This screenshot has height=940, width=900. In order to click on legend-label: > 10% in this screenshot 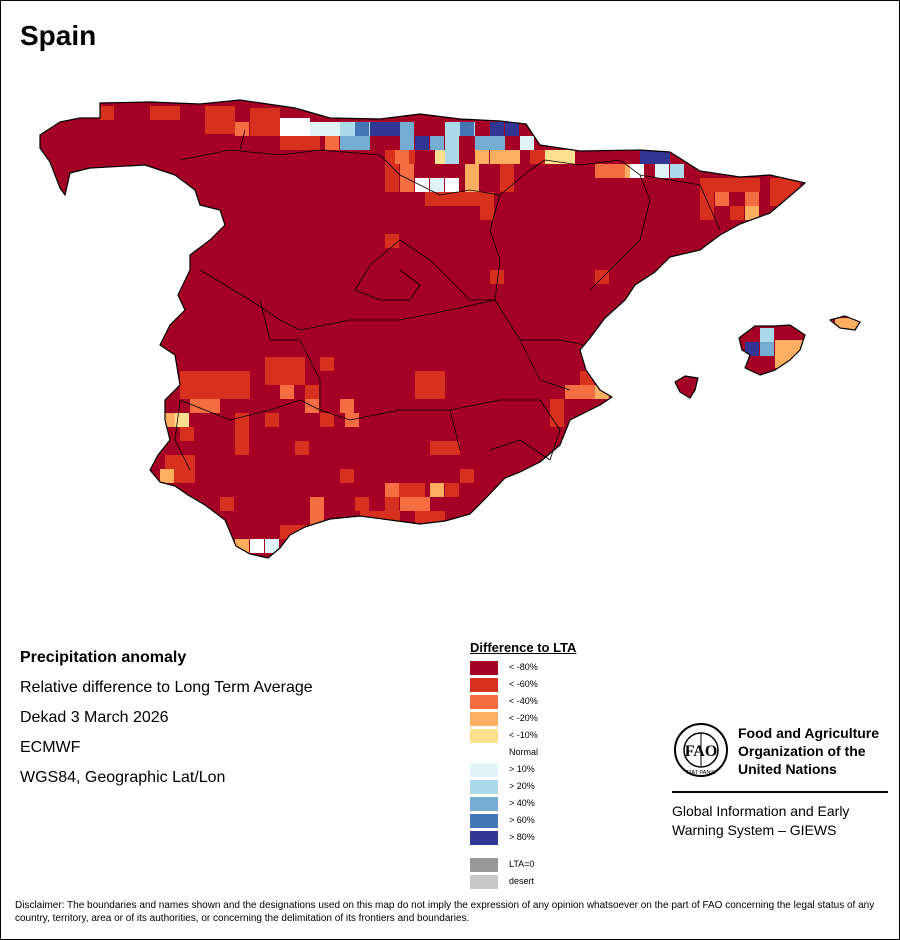, I will do `click(522, 769)`.